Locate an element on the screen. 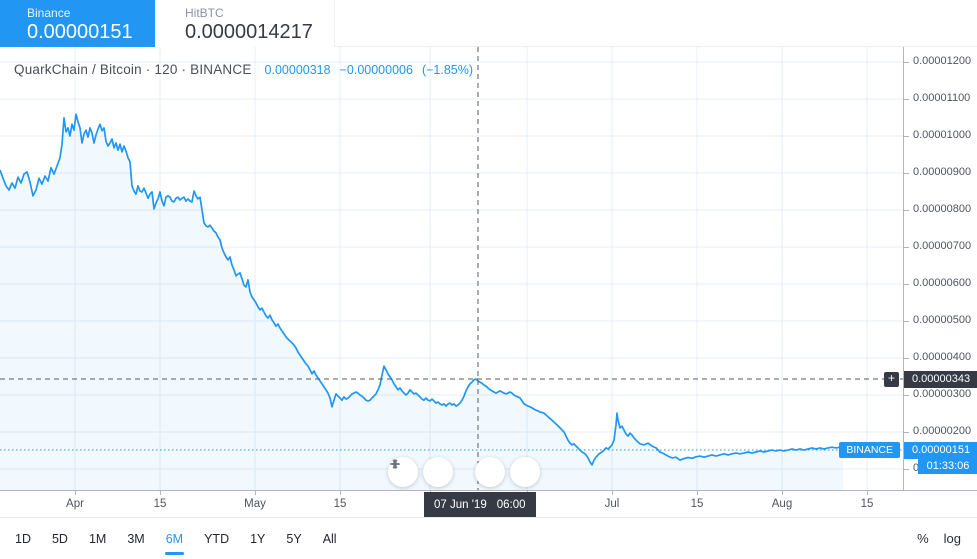 The width and height of the screenshot is (977, 559). zoom-in-button is located at coordinates (421, 472).